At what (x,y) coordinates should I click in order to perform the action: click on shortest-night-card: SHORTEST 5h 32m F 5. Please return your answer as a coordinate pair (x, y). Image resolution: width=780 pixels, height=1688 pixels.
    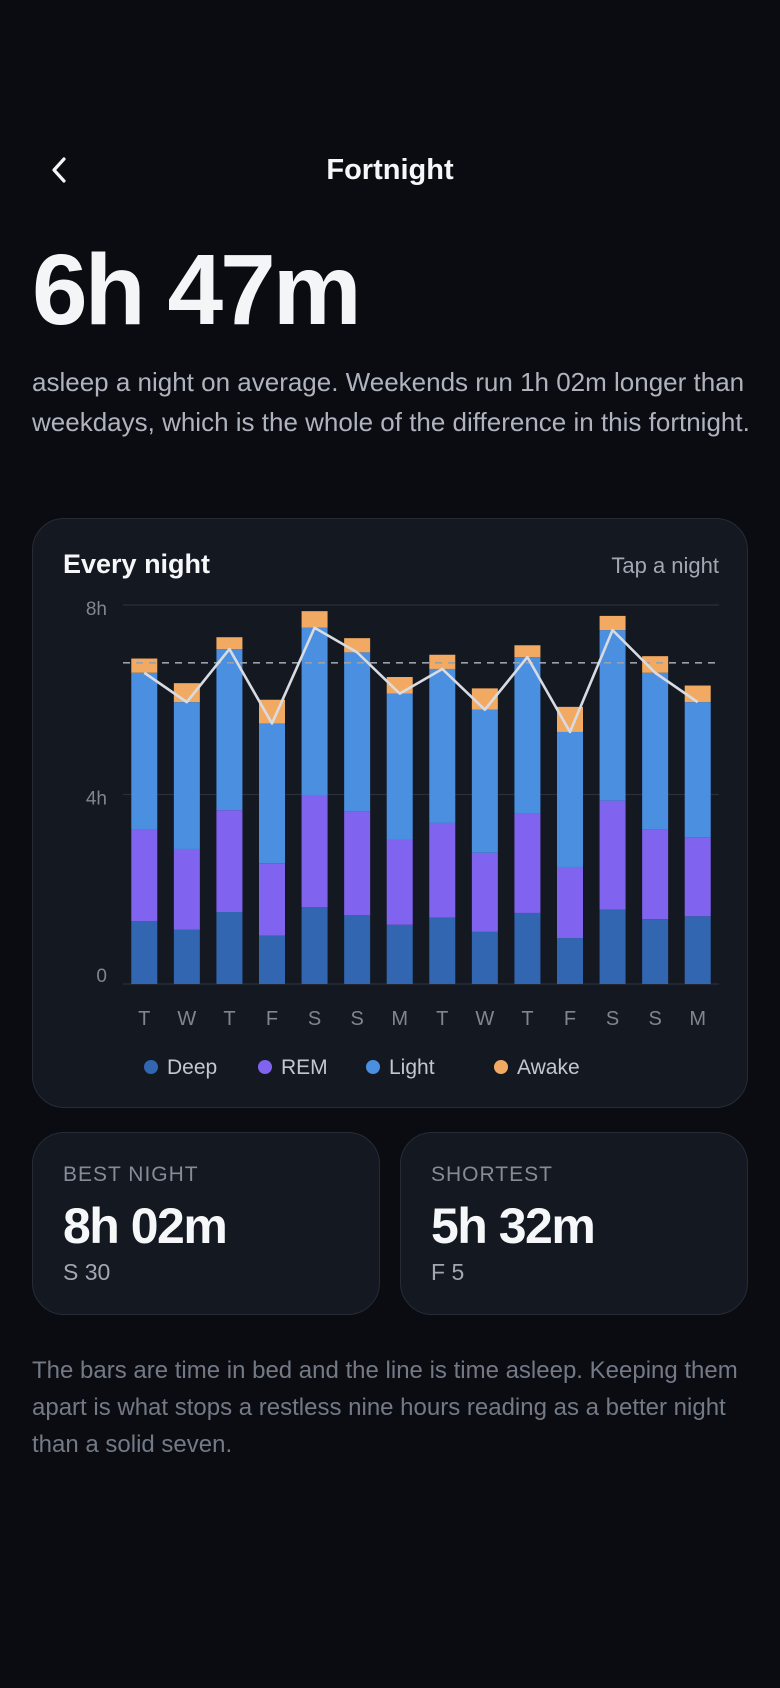
    Looking at the image, I should click on (574, 1223).